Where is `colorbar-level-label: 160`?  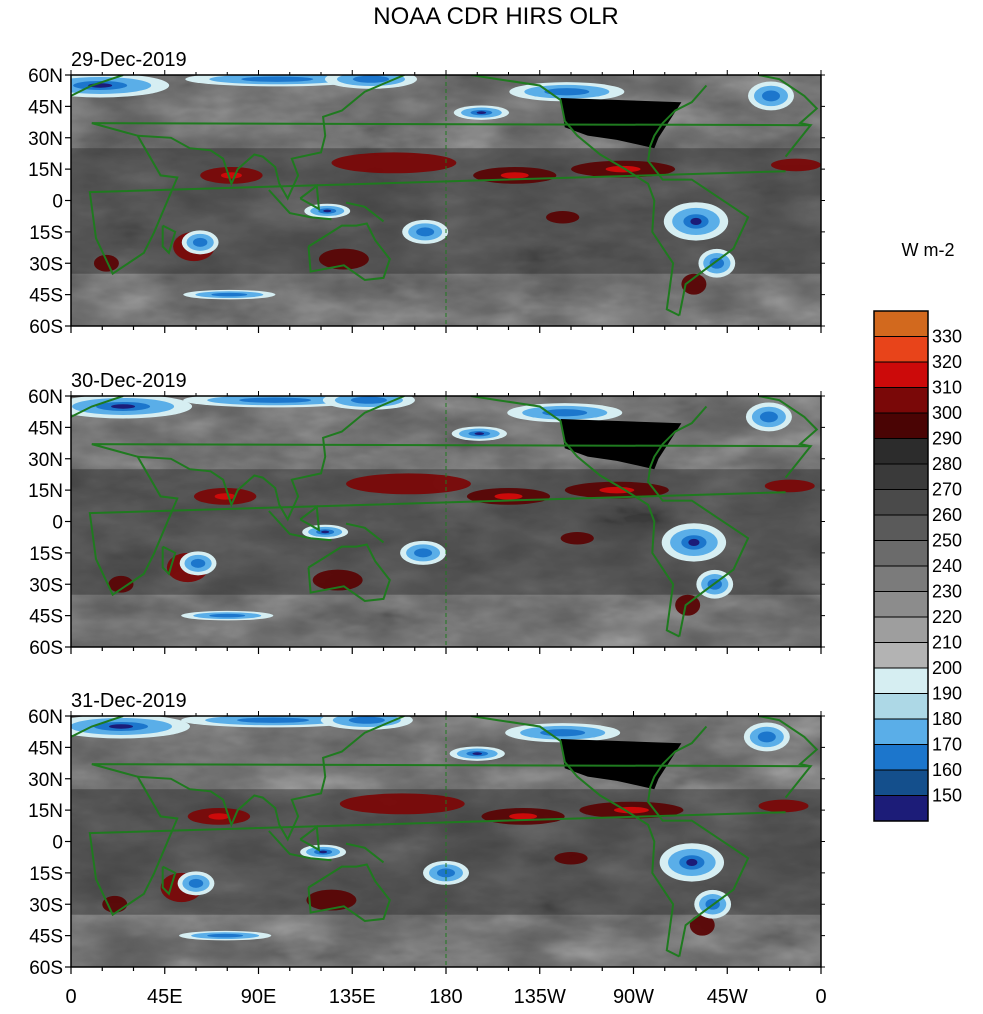 colorbar-level-label: 160 is located at coordinates (947, 770).